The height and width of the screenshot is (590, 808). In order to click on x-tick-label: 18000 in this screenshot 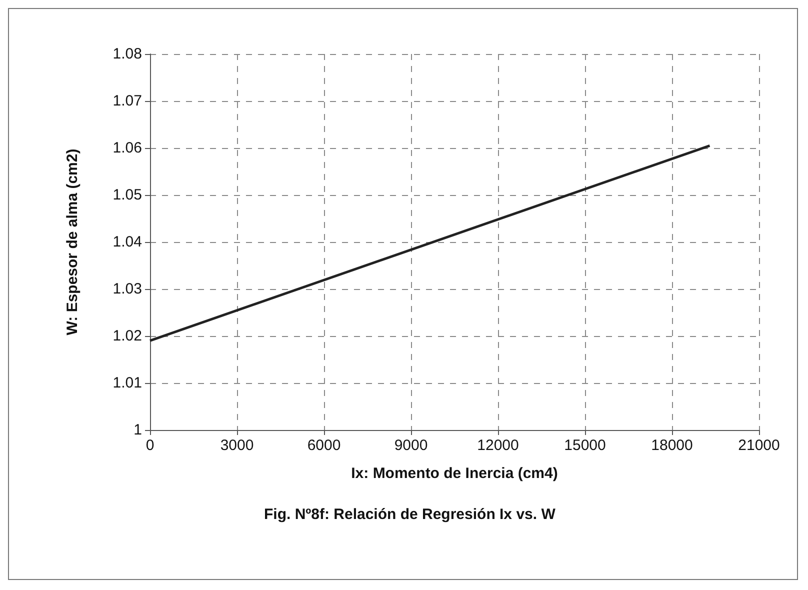, I will do `click(672, 445)`.